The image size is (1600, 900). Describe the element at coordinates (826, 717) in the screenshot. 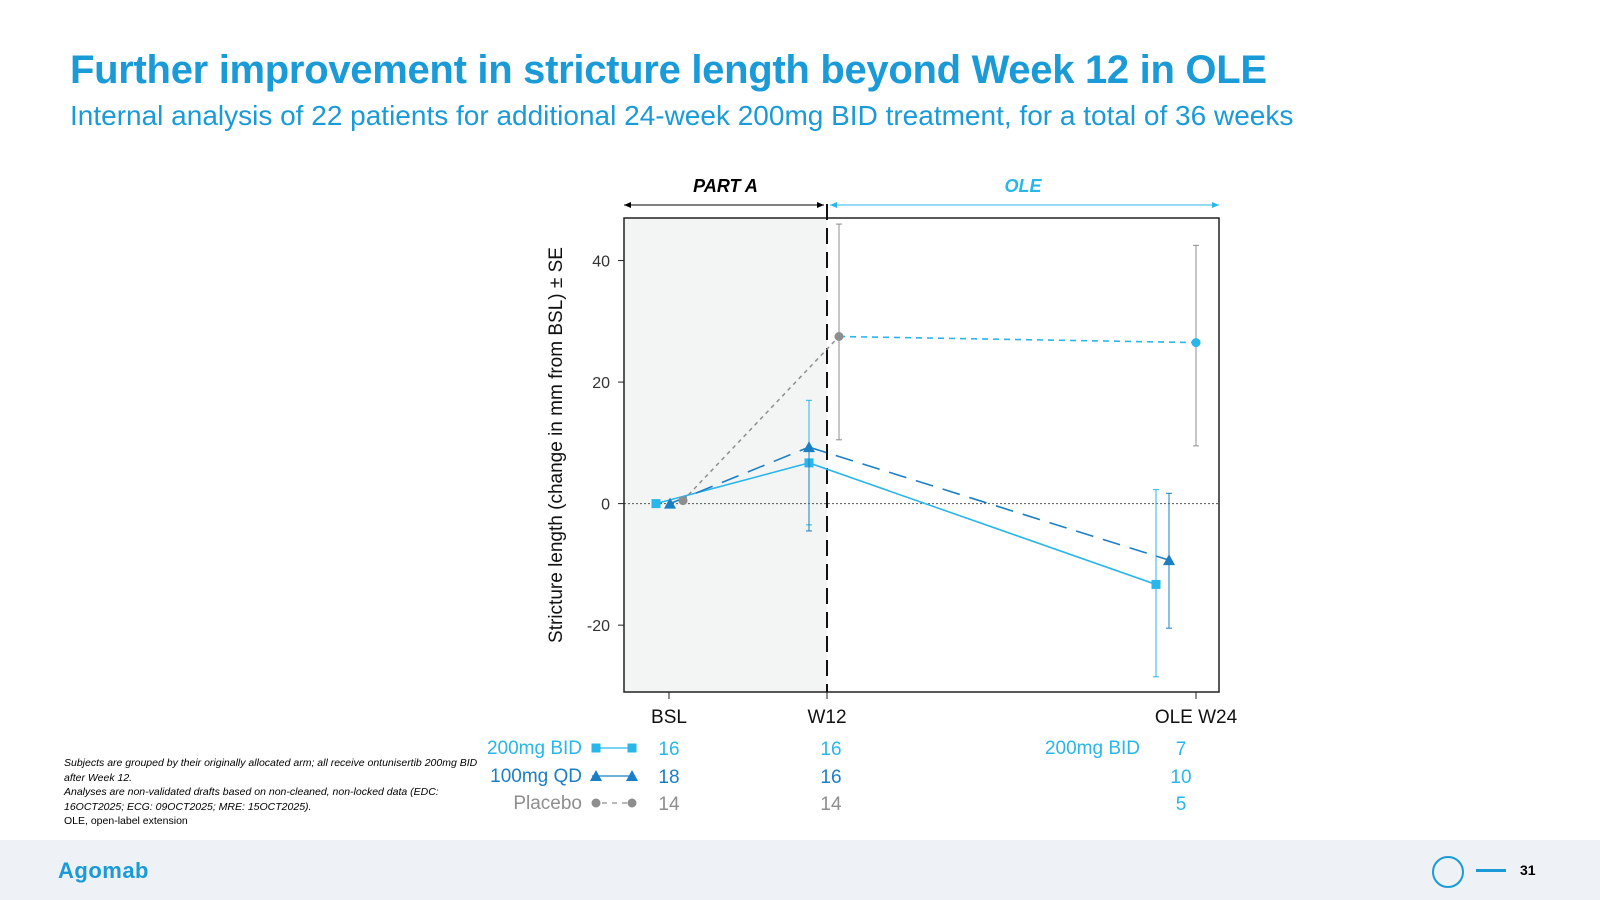

I see `x-tick-label: W12` at that location.